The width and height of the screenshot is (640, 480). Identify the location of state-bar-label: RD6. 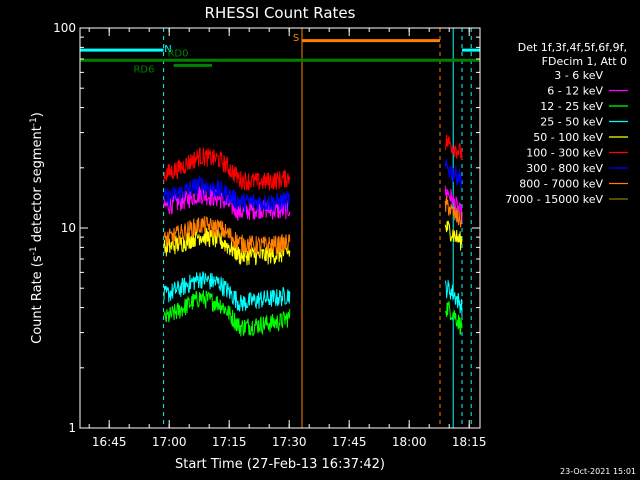
(143, 69).